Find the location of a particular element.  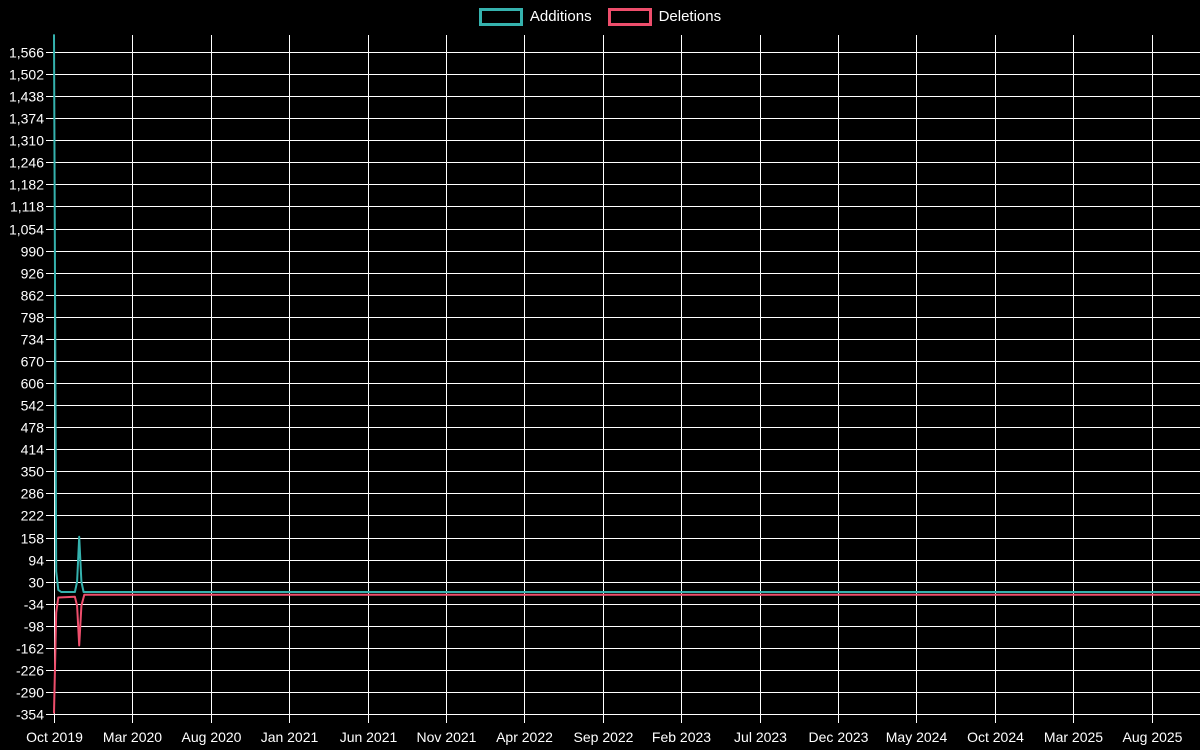

y-axis-tick-label: 414 is located at coordinates (33, 450).